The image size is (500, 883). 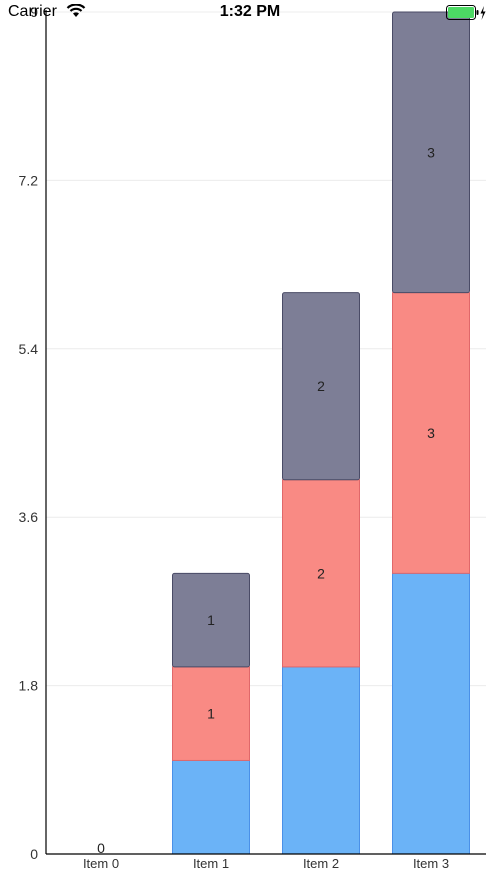 I want to click on y-tick-label: 0, so click(x=34, y=854).